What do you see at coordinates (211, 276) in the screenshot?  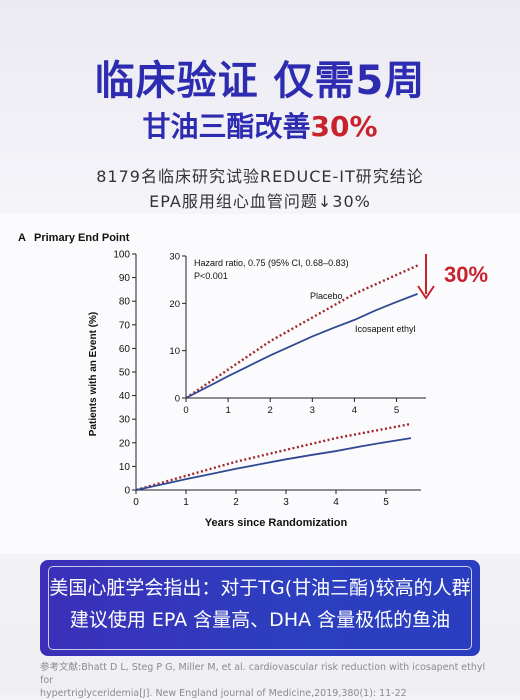 I see `p-value-annotation: P<0.001` at bounding box center [211, 276].